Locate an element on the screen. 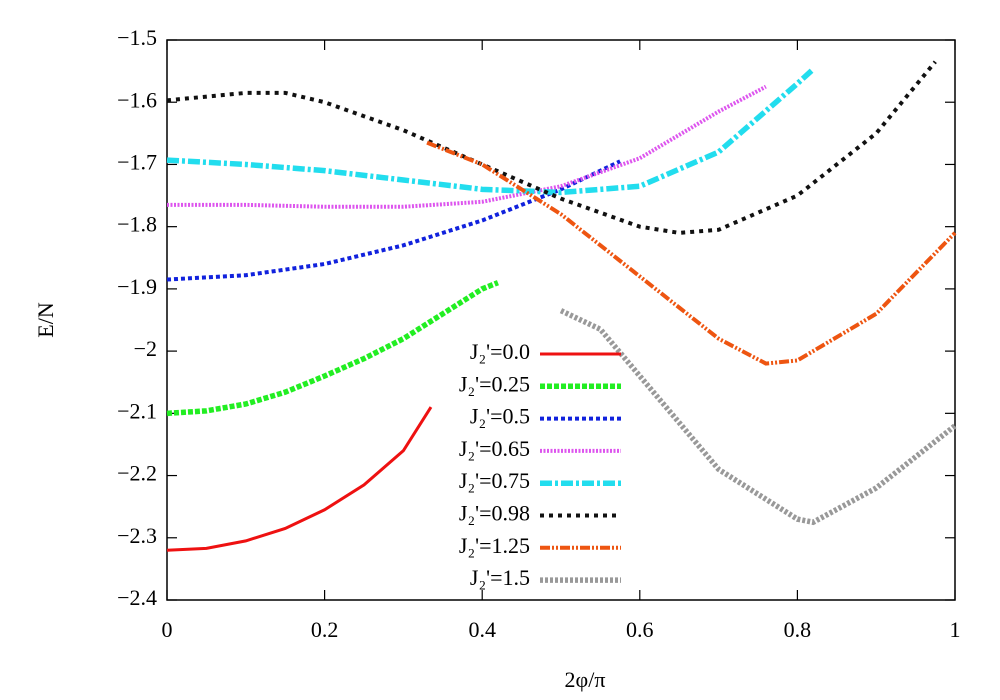  y-tick-label: −2.1 is located at coordinates (137, 410).